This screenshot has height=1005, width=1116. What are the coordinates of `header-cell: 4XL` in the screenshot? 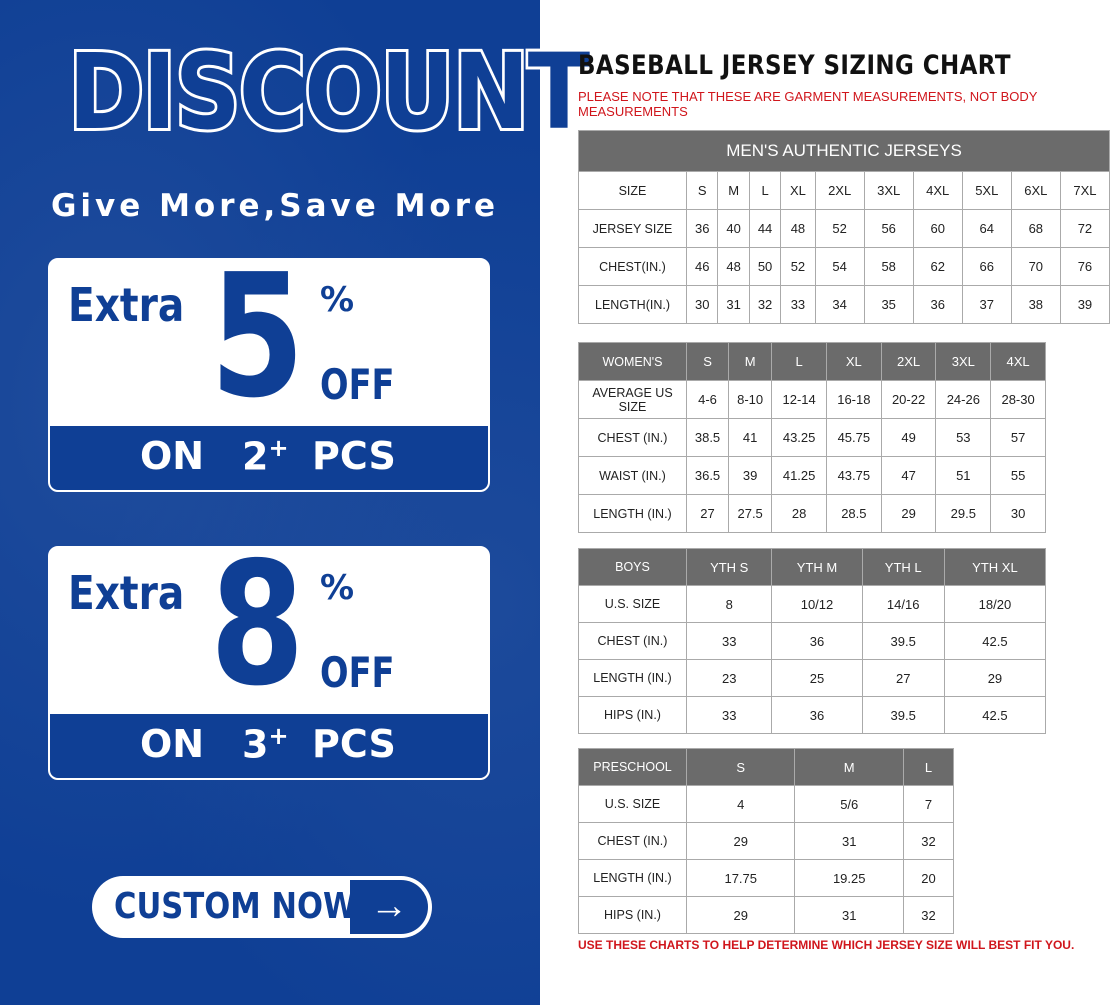 It's located at (1018, 361).